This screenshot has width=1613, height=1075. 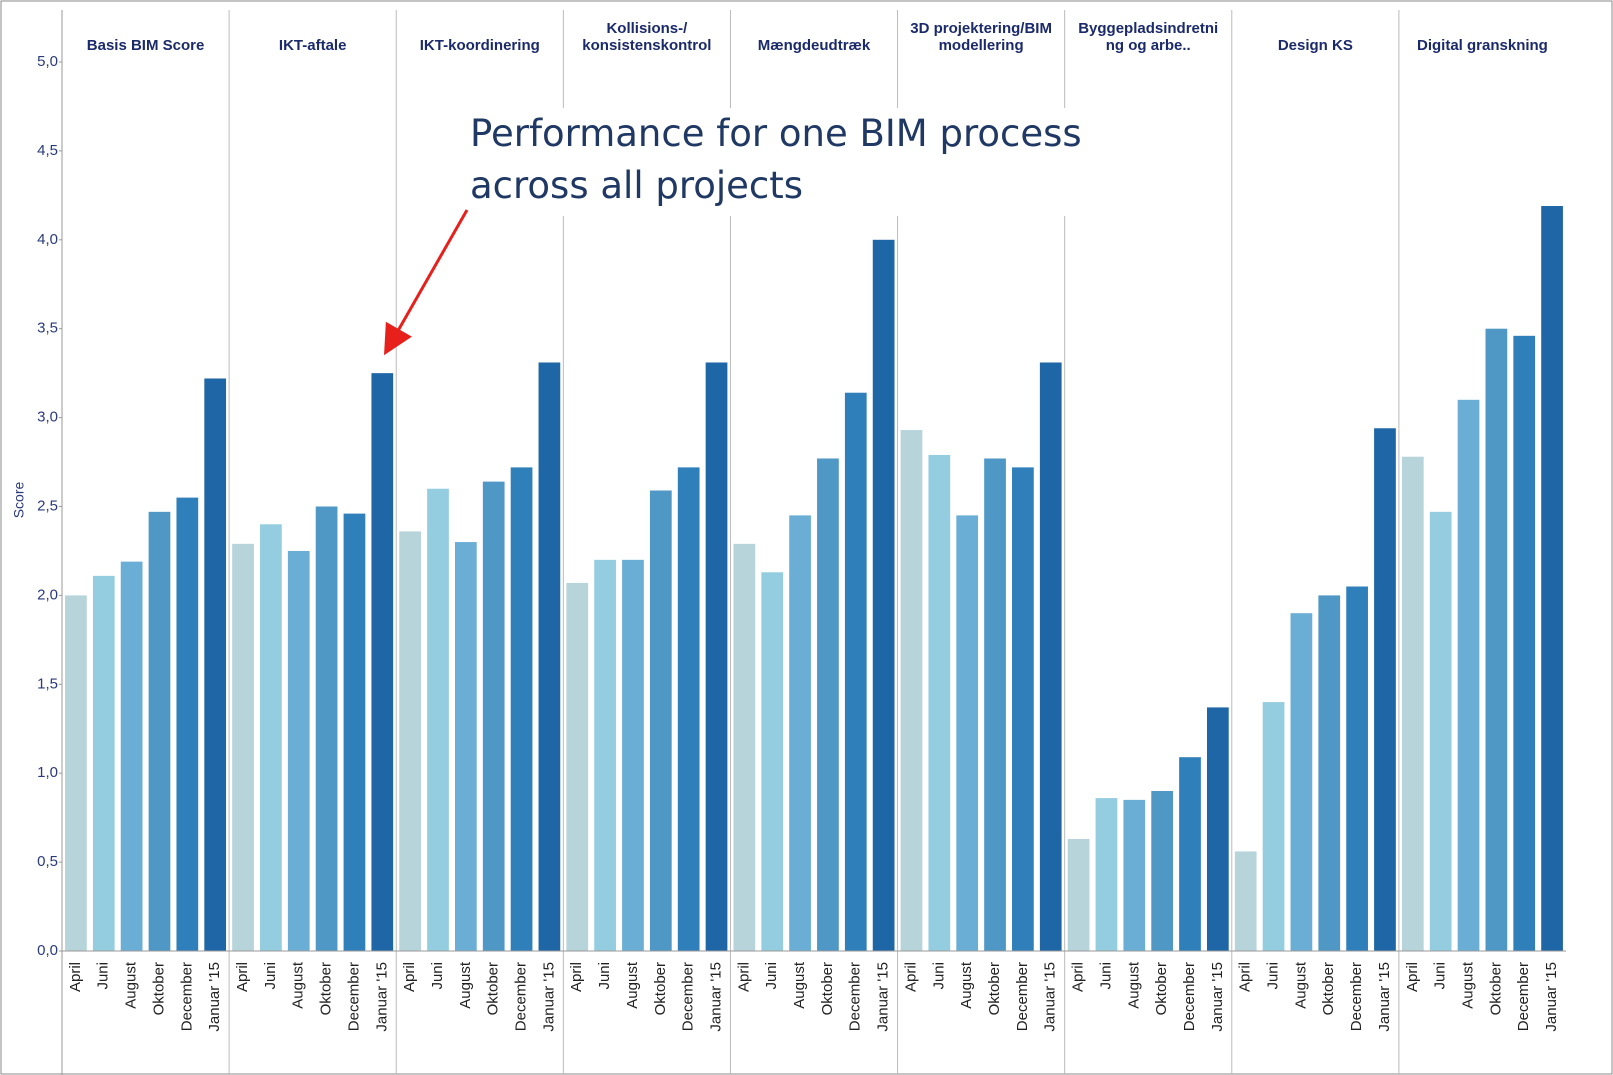 What do you see at coordinates (47, 861) in the screenshot?
I see `y-tick-label: 0,5` at bounding box center [47, 861].